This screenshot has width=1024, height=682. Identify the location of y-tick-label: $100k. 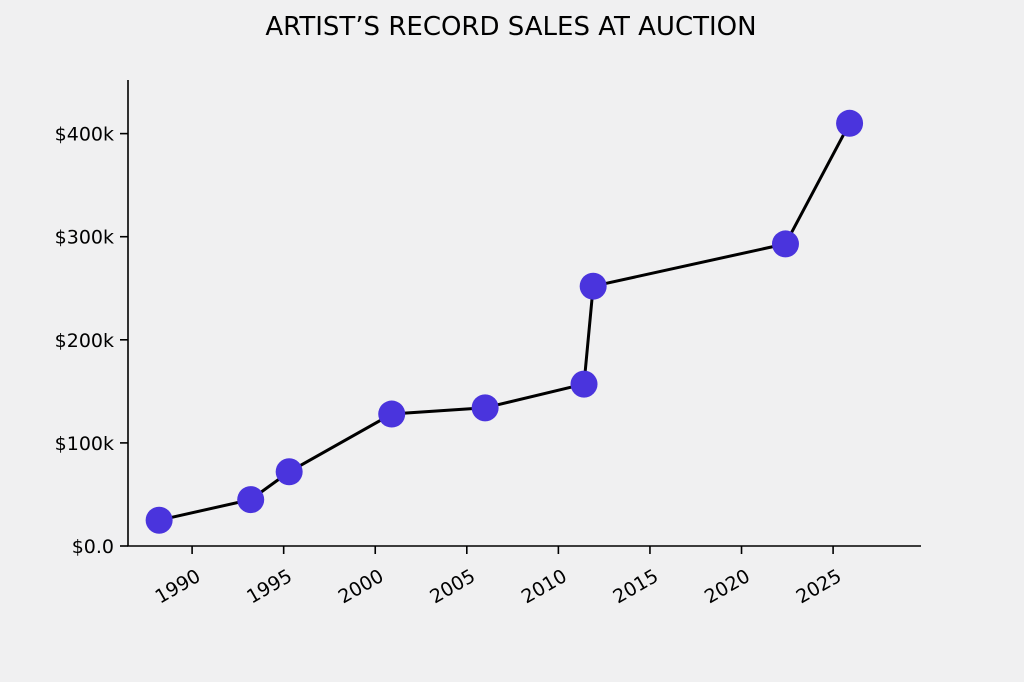
(84, 444).